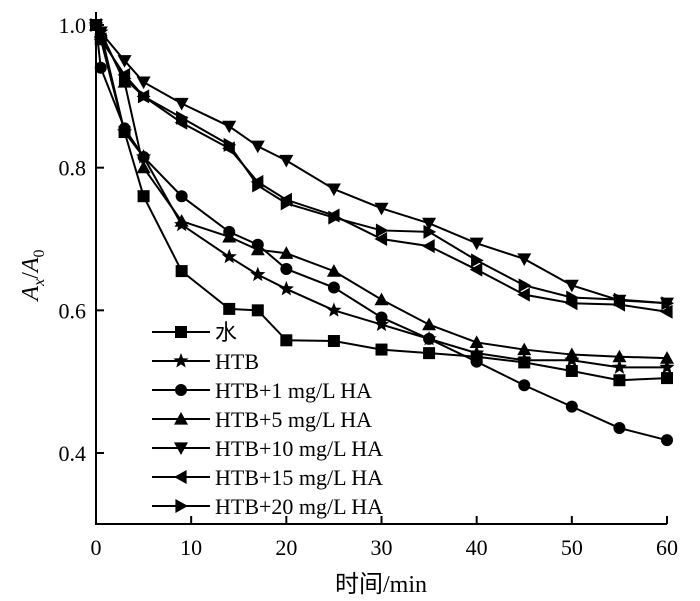  What do you see at coordinates (381, 584) in the screenshot?
I see `x-axis-title: 时间/min` at bounding box center [381, 584].